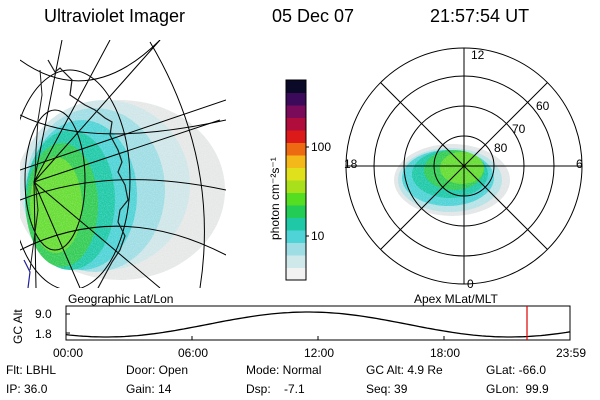 Image resolution: width=600 pixels, height=400 pixels. Describe the element at coordinates (275, 198) in the screenshot. I see `colorbar-unit-label: photon cm⁻²s⁻¹` at that location.